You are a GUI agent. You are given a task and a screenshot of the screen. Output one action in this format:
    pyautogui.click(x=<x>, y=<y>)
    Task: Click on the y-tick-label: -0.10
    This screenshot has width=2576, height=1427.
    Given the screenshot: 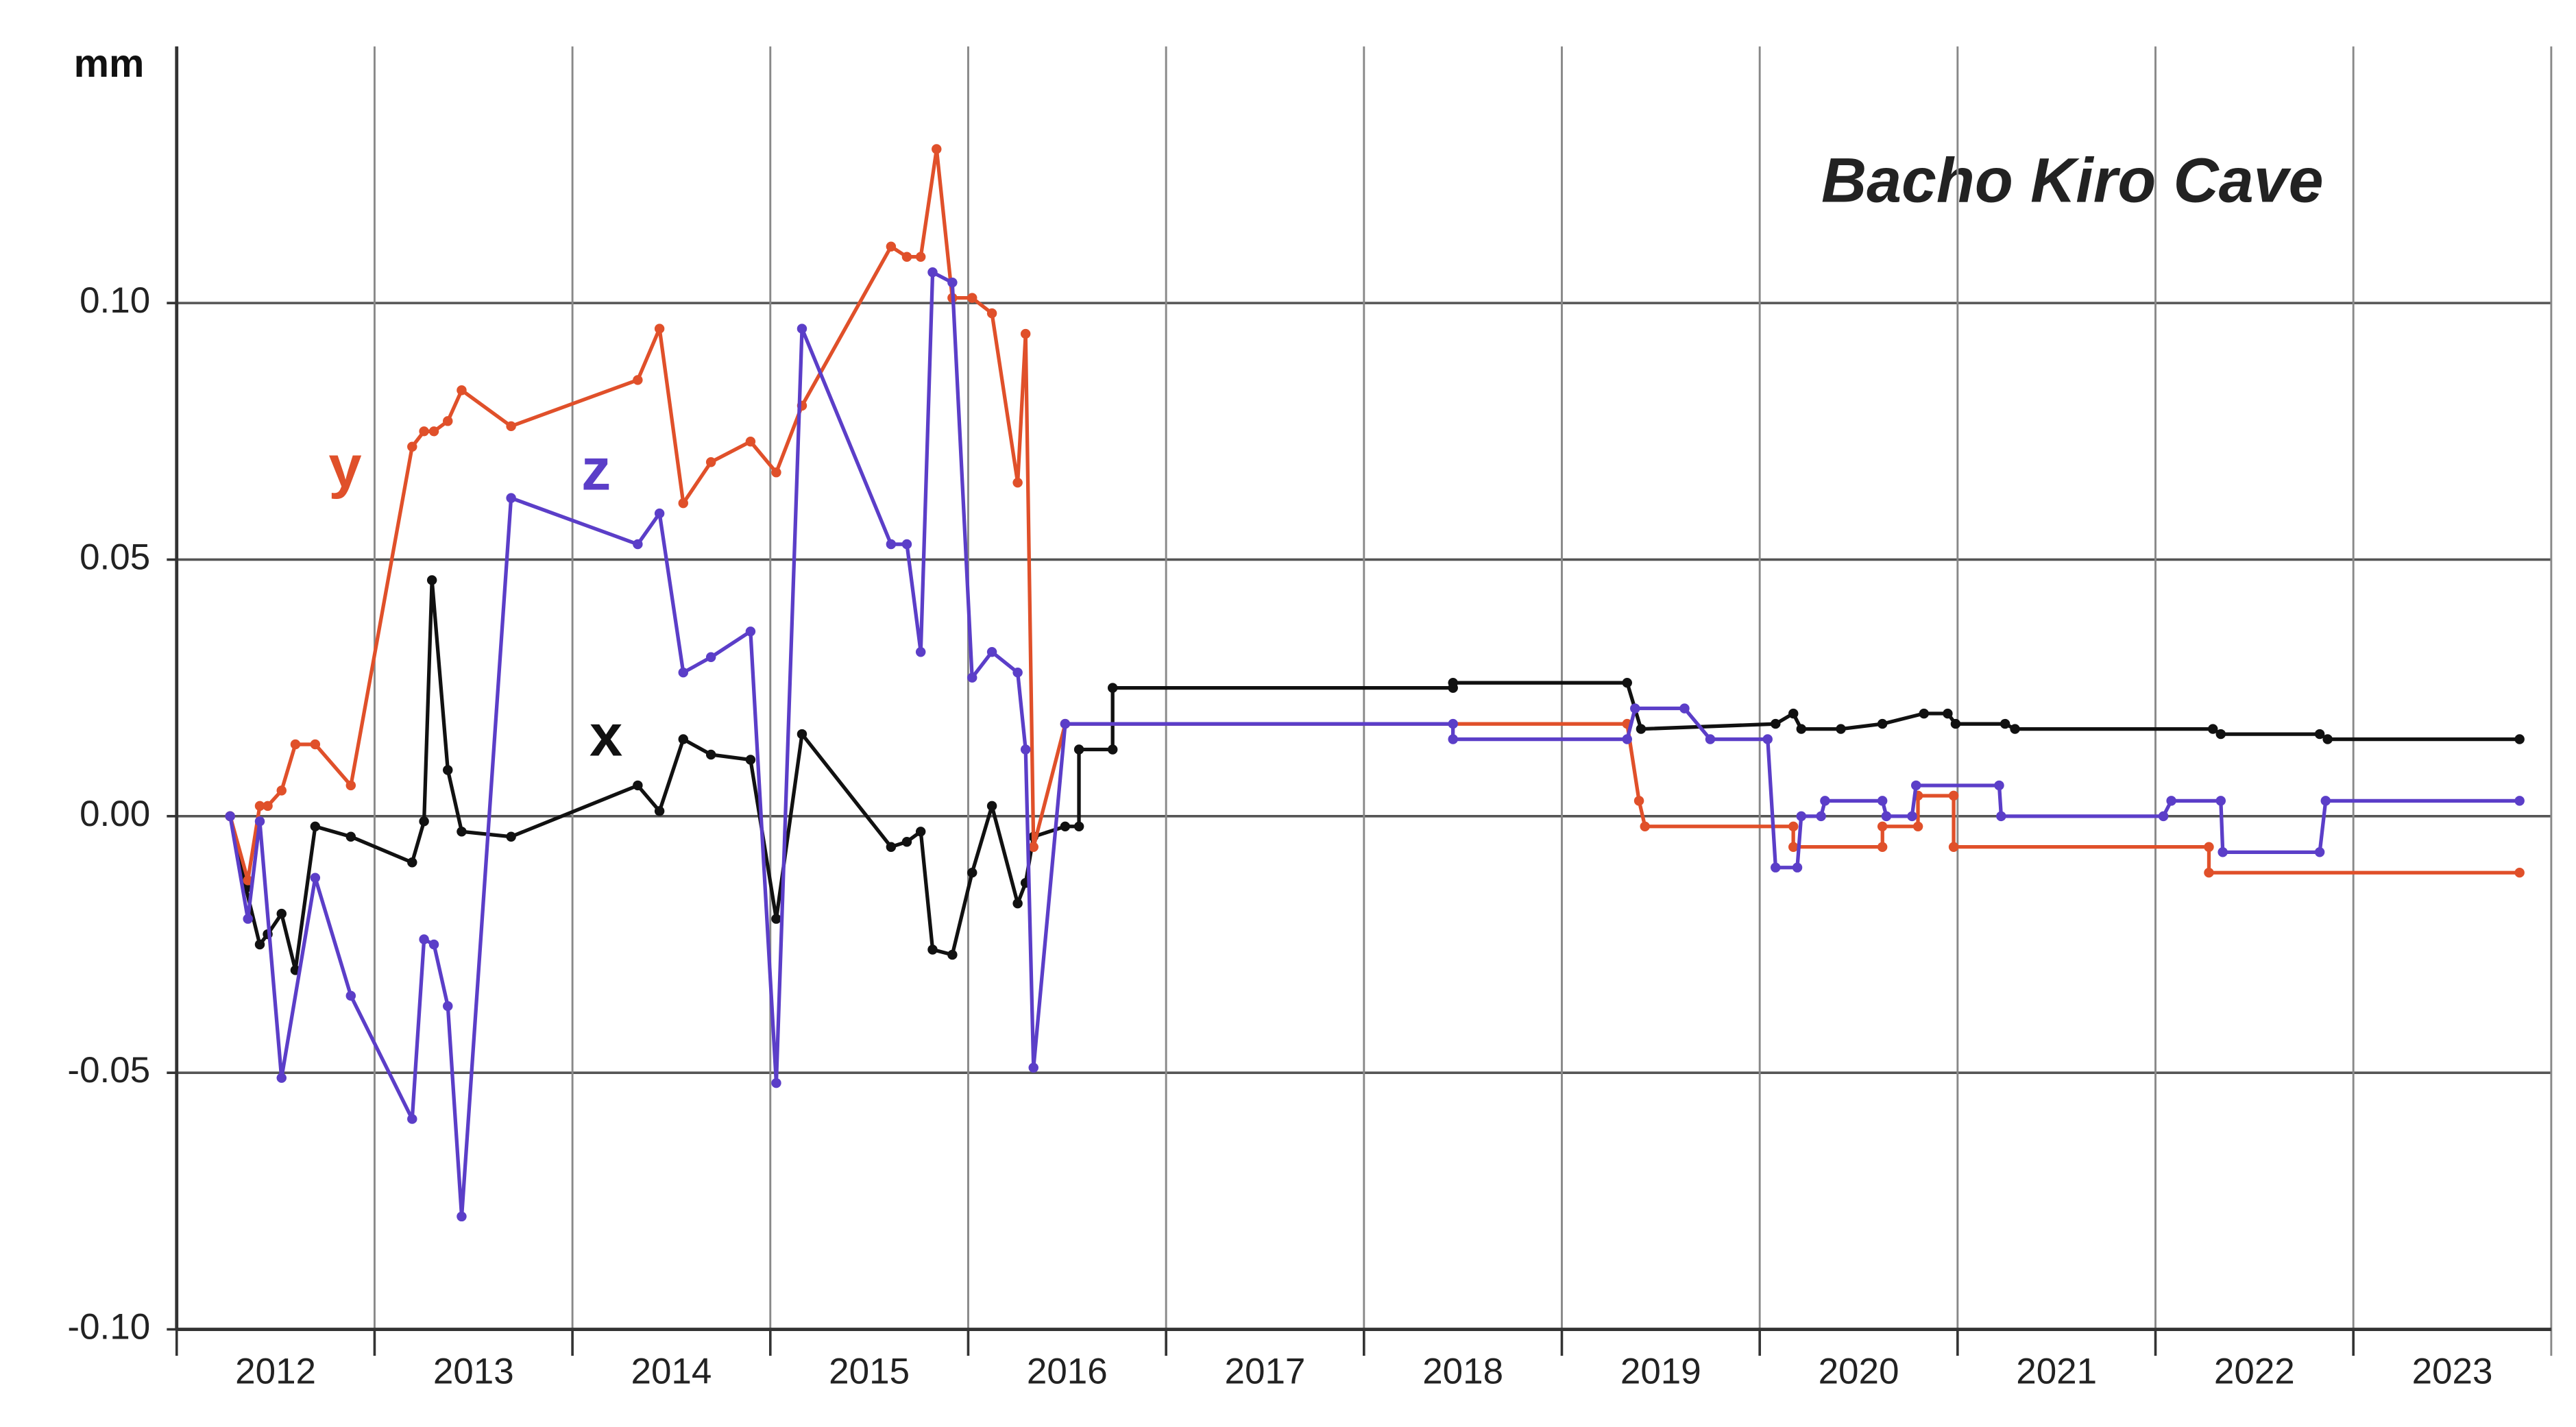 What is the action you would take?
    pyautogui.click(x=108, y=1327)
    